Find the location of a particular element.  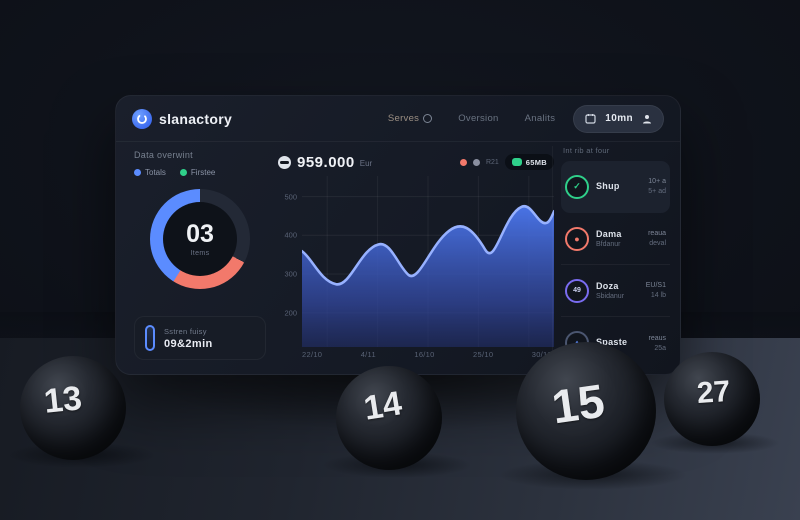

donut-chart: 03 Items is located at coordinates (200, 239).